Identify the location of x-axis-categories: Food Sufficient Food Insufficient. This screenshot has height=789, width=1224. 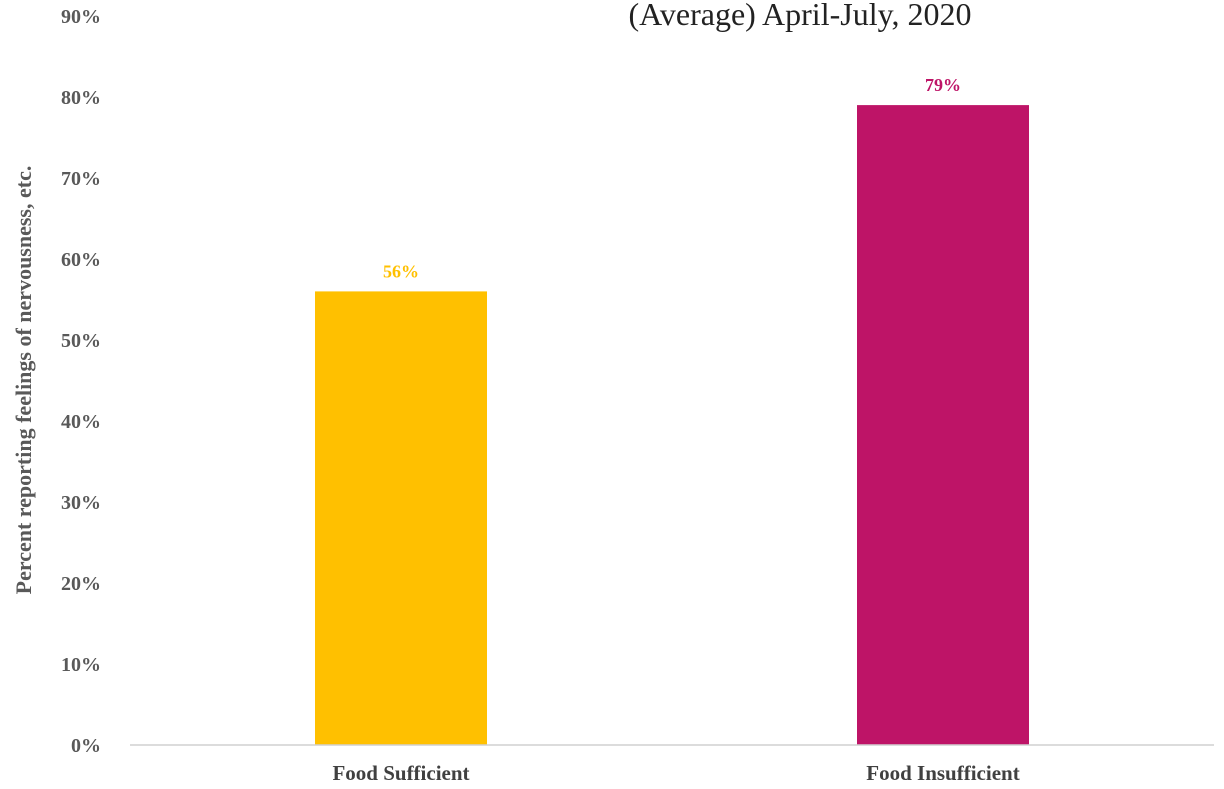
(675, 773).